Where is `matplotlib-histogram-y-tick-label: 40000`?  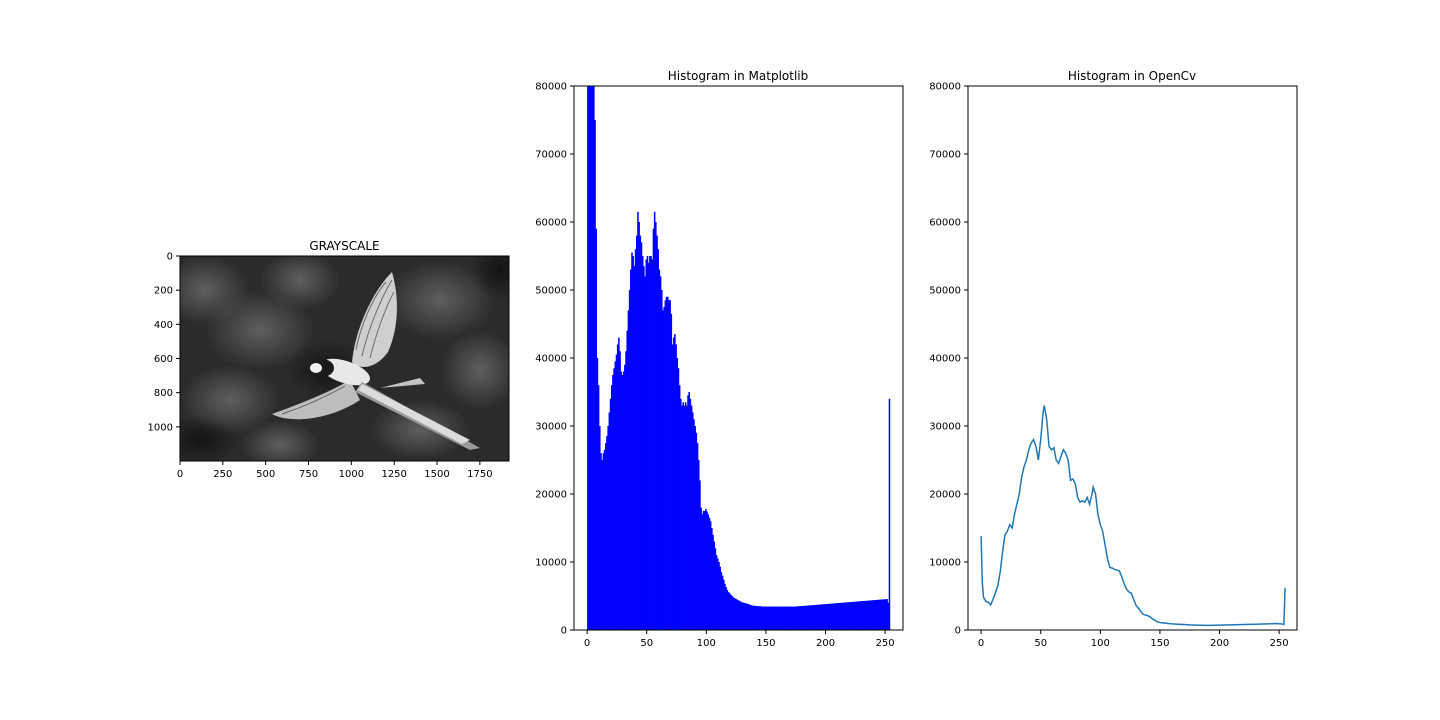
matplotlib-histogram-y-tick-label: 40000 is located at coordinates (551, 359).